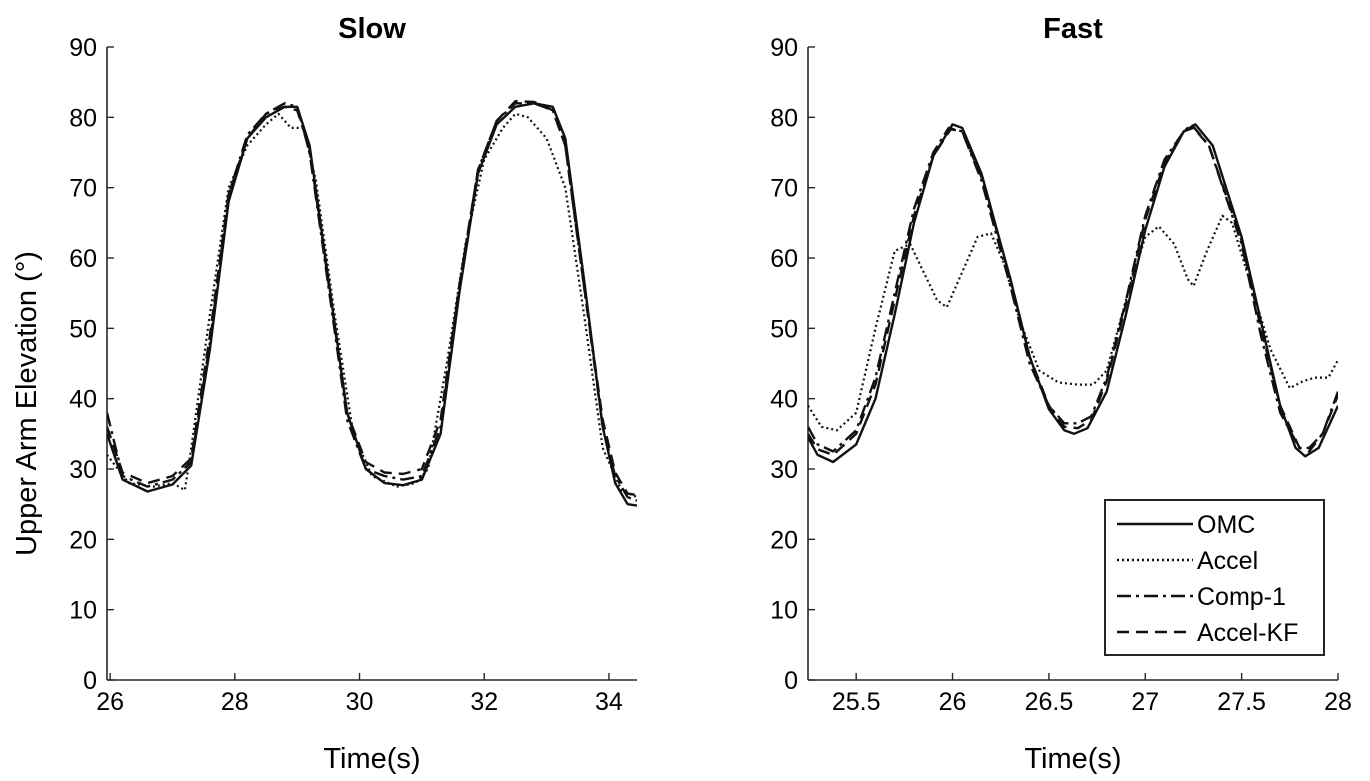 The image size is (1370, 781). I want to click on legend-label-accel-kf: Accel-KF, so click(1247, 633).